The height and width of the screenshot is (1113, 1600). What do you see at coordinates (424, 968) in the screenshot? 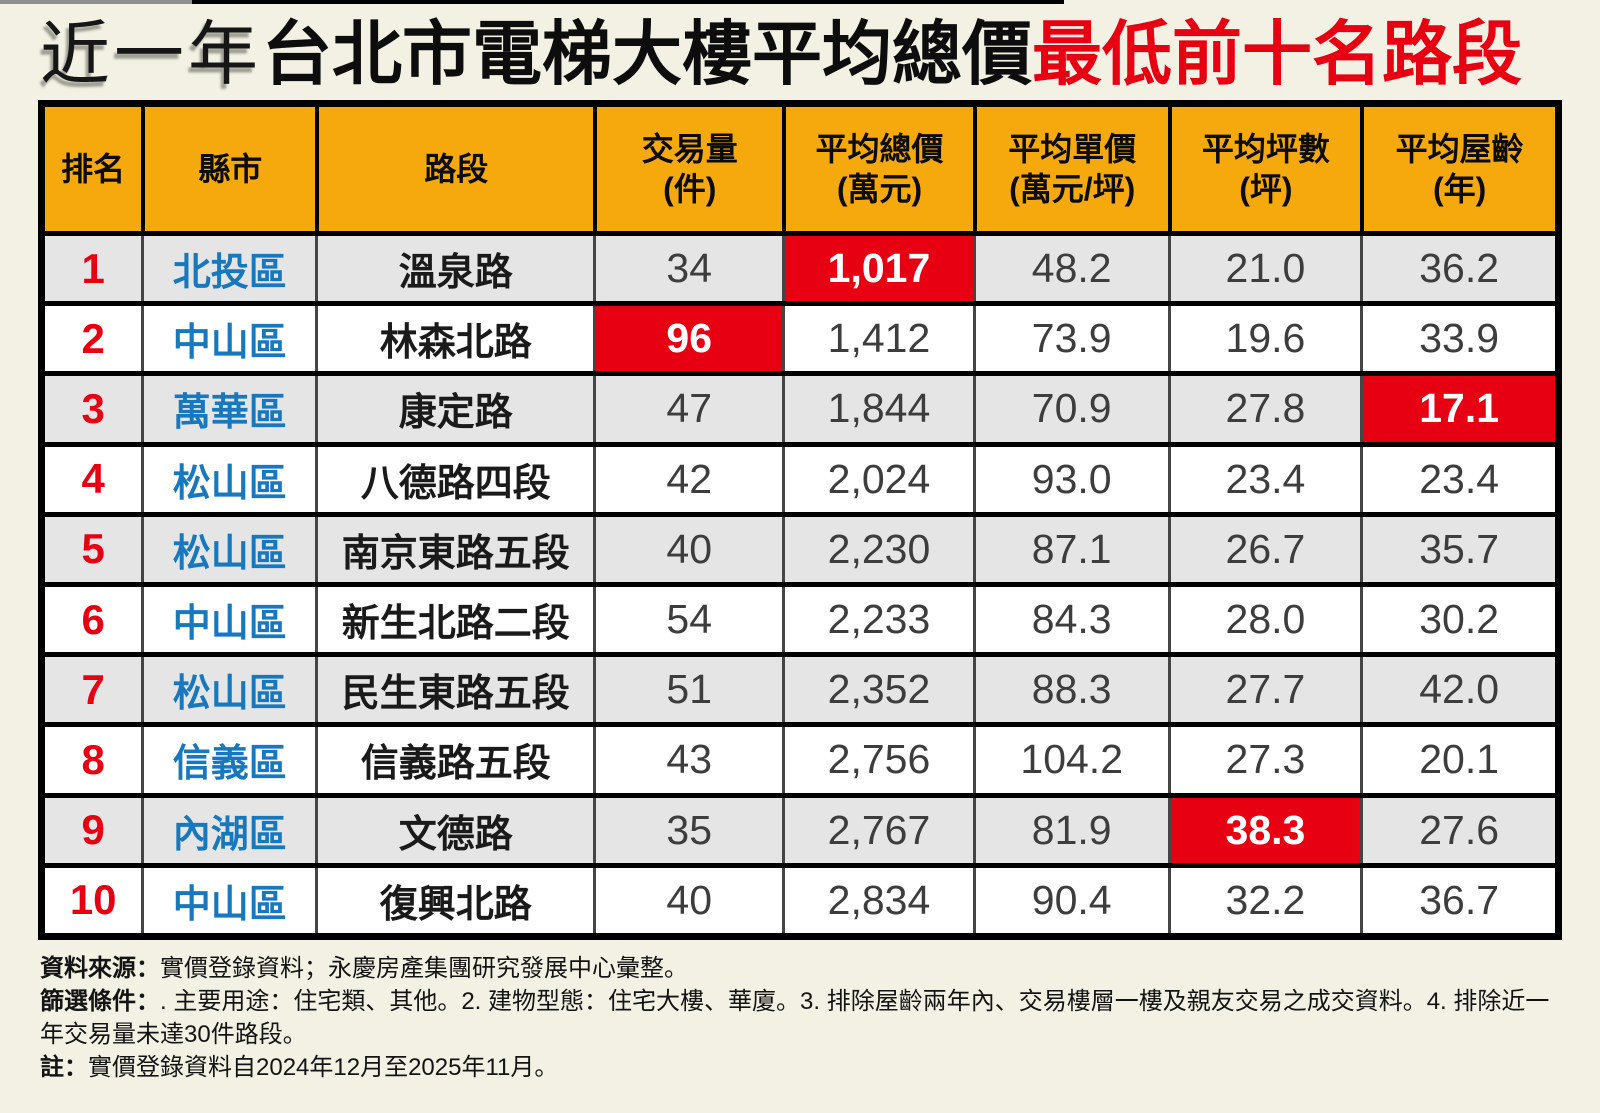
I see `footnote-source-text: 實價登錄資料；永慶房產集團研究發展中心彙整。` at bounding box center [424, 968].